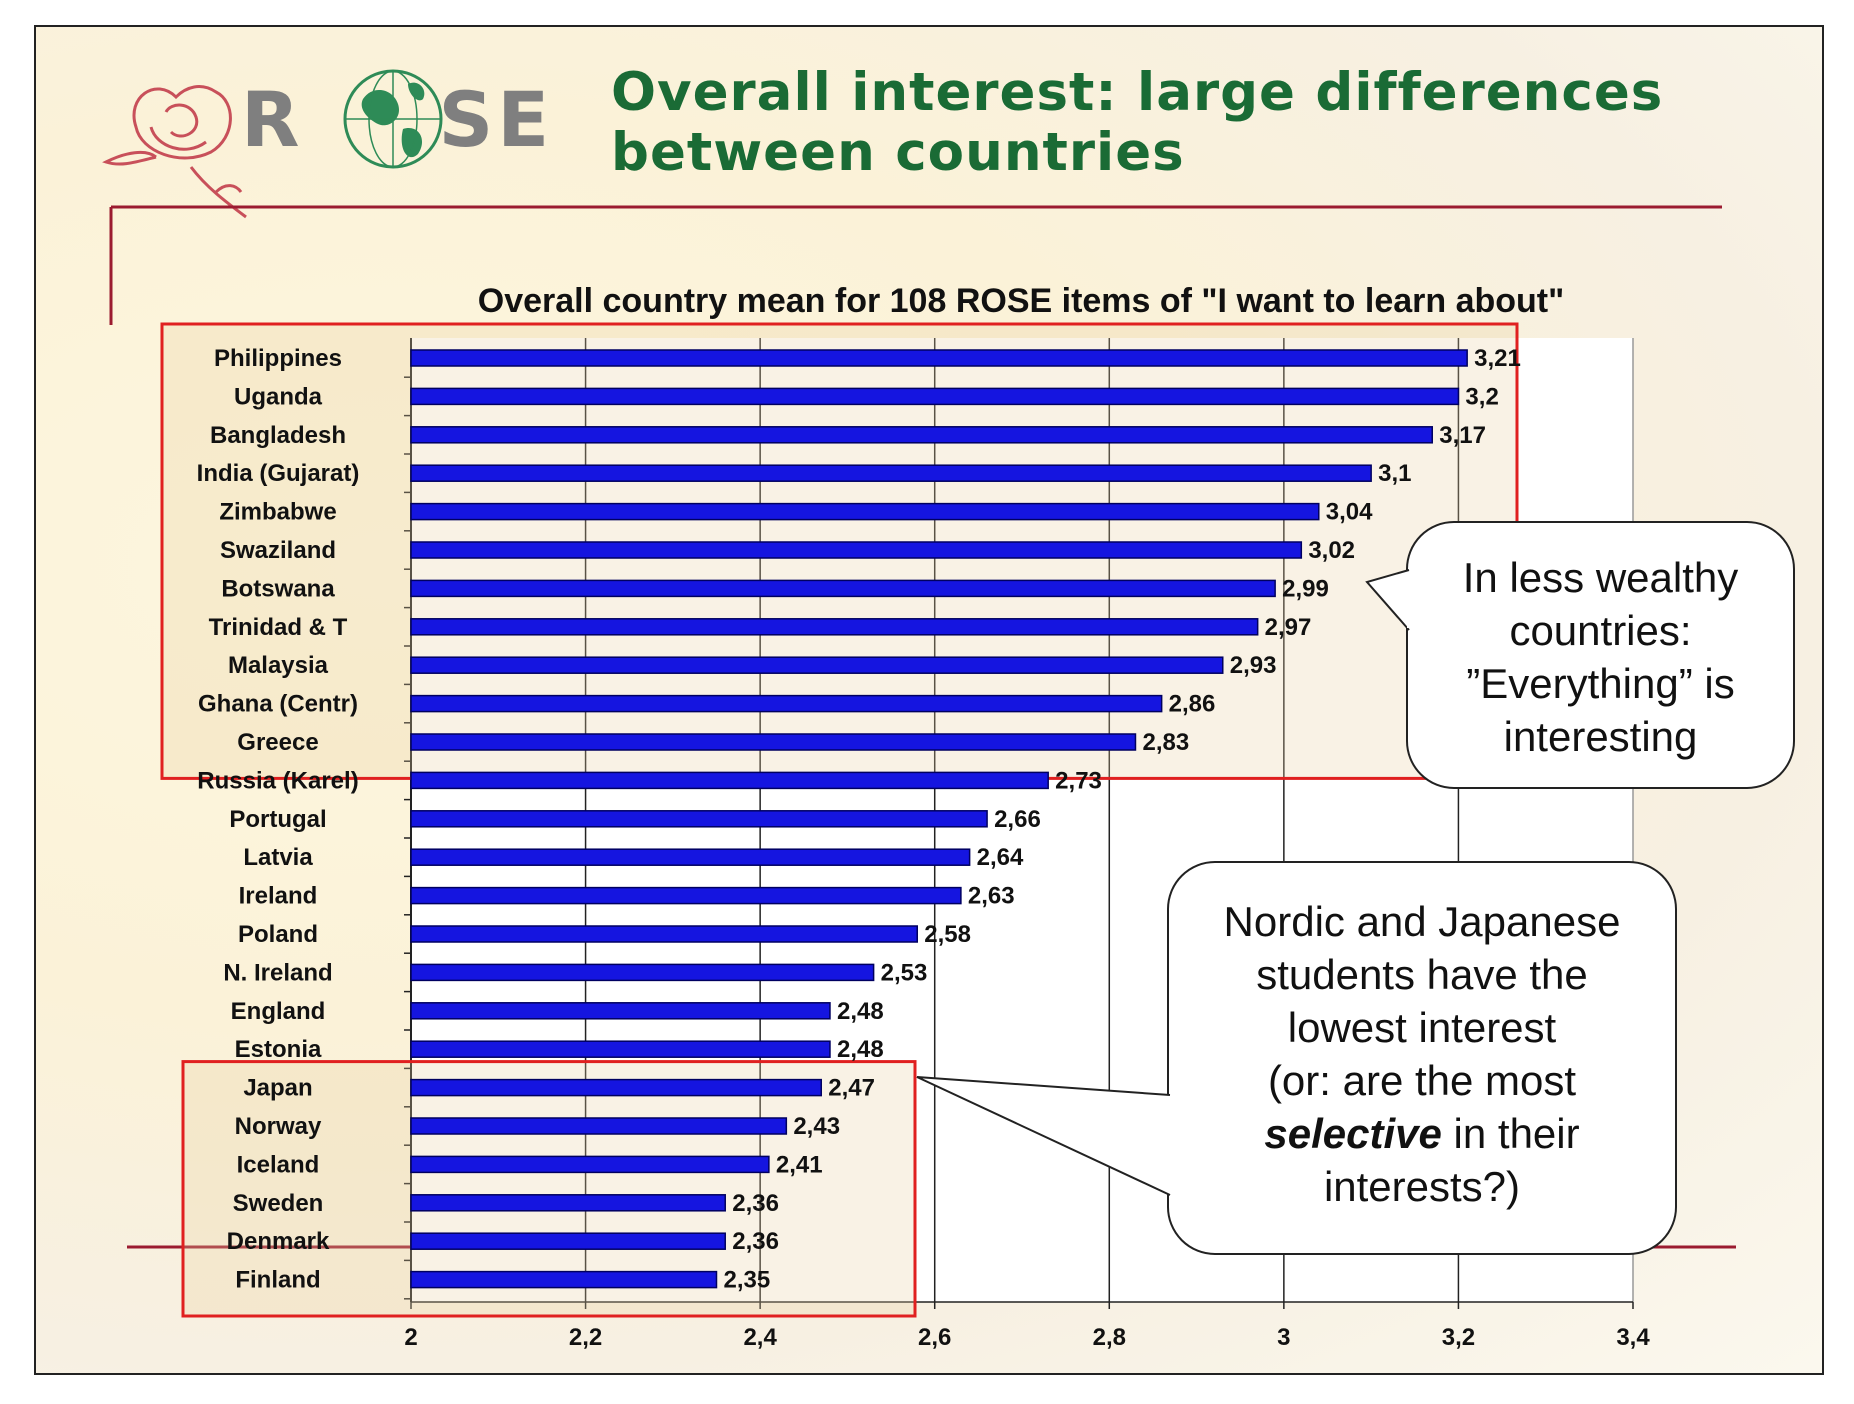  What do you see at coordinates (277, 1088) in the screenshot?
I see `category-label: Japan` at bounding box center [277, 1088].